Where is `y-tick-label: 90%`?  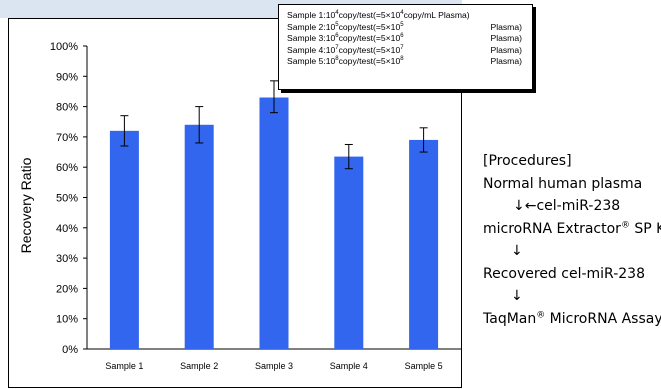 y-tick-label: 90% is located at coordinates (67, 77).